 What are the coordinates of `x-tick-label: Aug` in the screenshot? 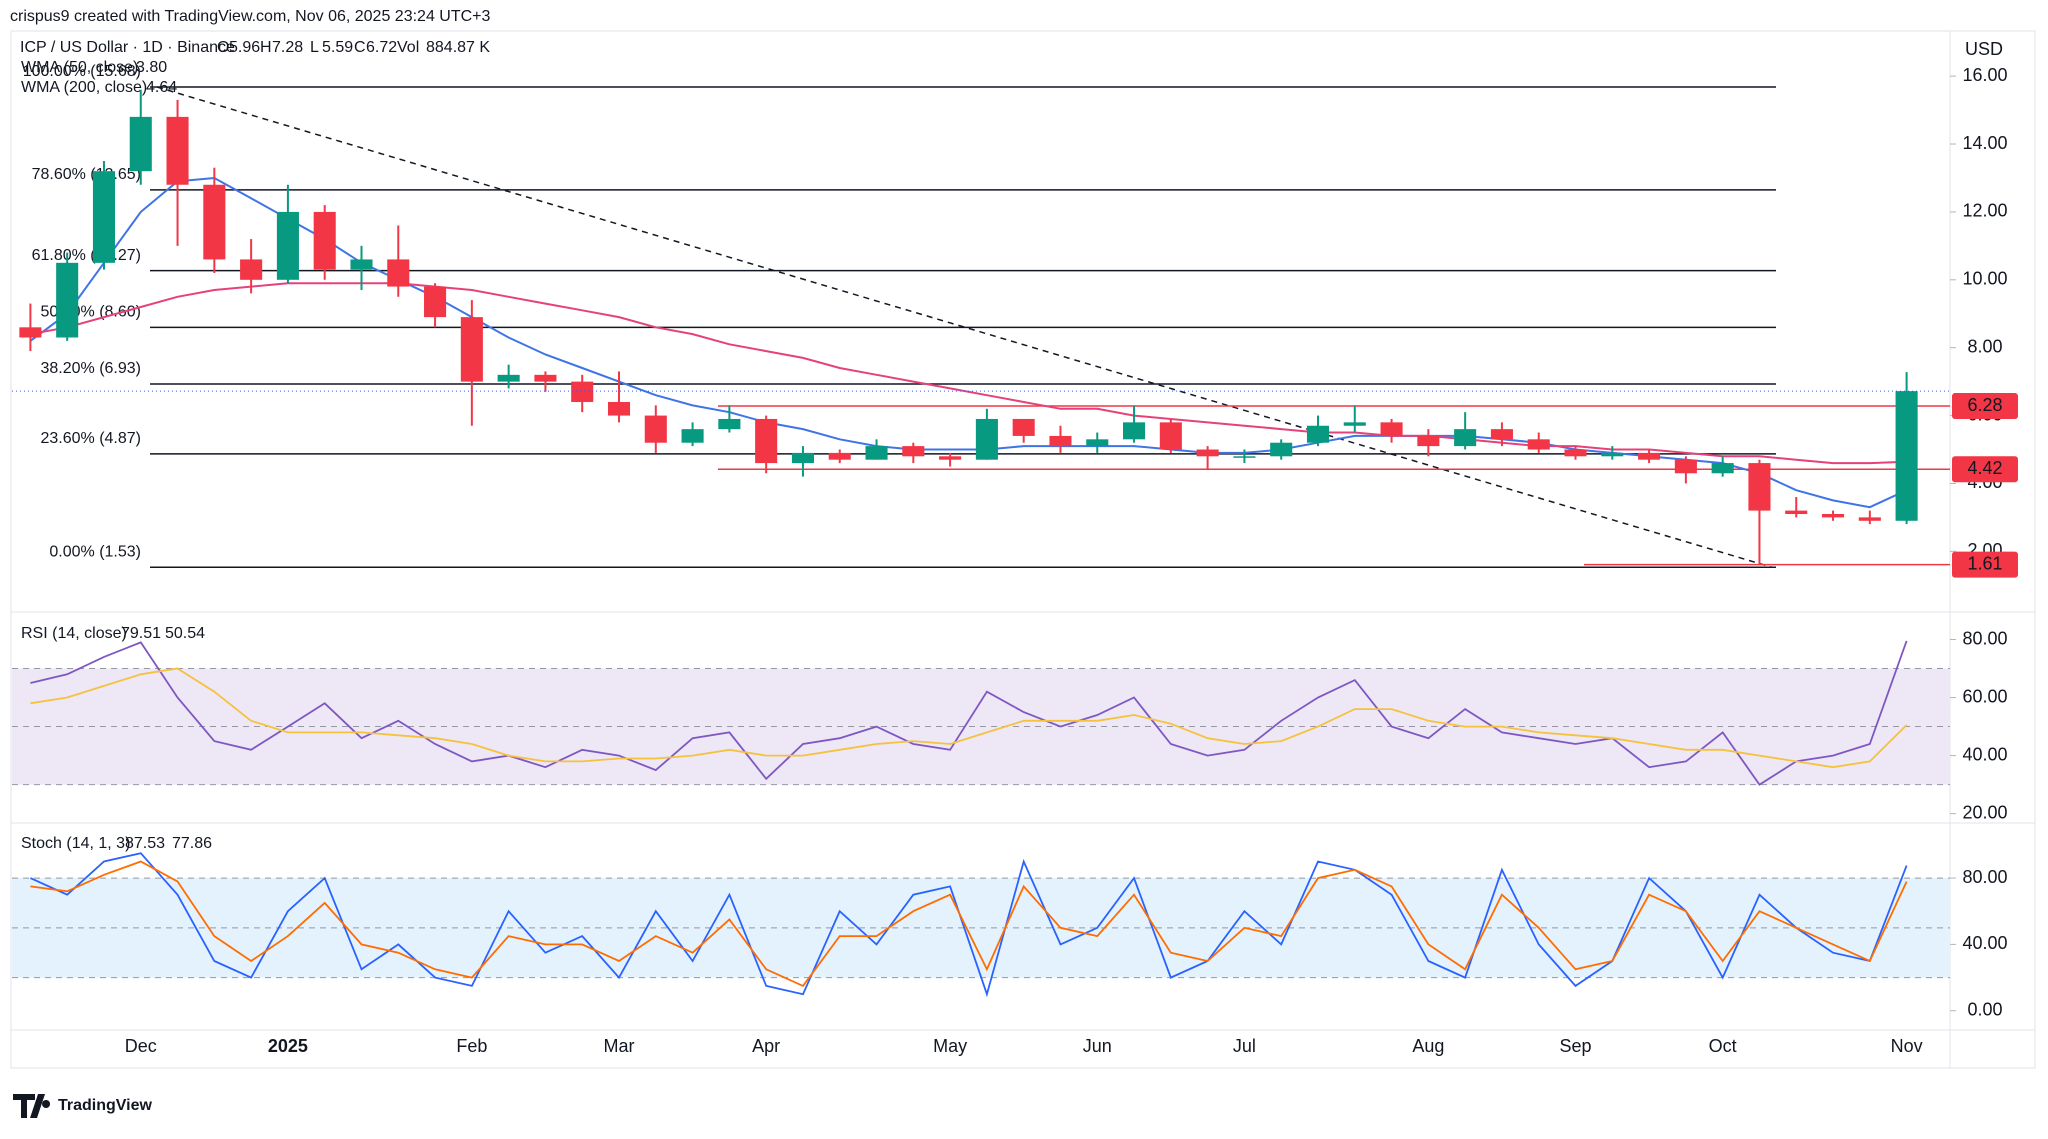 It's located at (1428, 1046).